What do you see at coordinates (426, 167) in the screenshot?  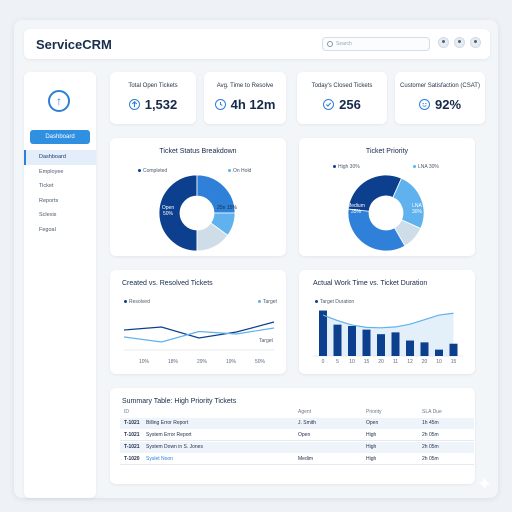 I see `legend-lna: LNA 30%` at bounding box center [426, 167].